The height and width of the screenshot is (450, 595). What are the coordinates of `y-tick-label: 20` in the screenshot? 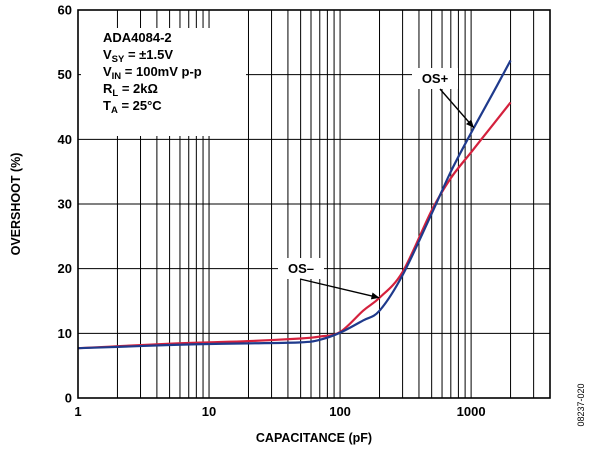 It's located at (65, 268).